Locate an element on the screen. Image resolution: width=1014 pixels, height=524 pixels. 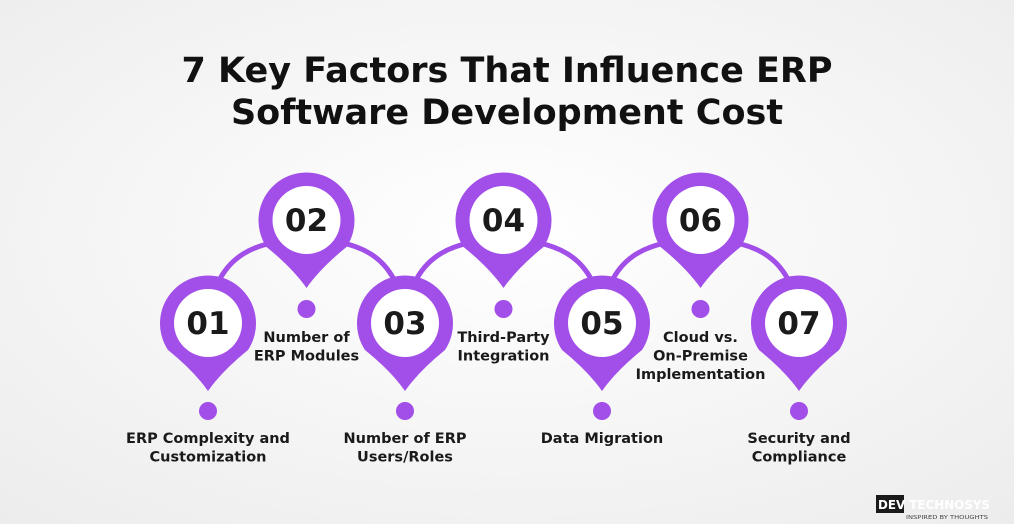
pin-label: Cloud vs. is located at coordinates (700, 338).